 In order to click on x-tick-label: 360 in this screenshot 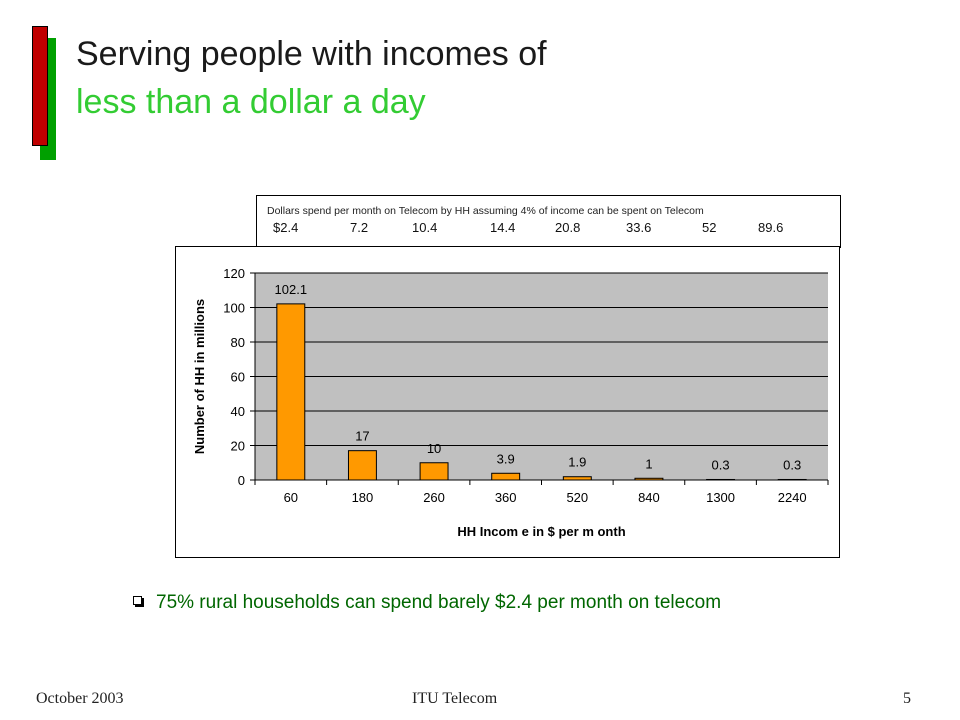, I will do `click(506, 497)`.